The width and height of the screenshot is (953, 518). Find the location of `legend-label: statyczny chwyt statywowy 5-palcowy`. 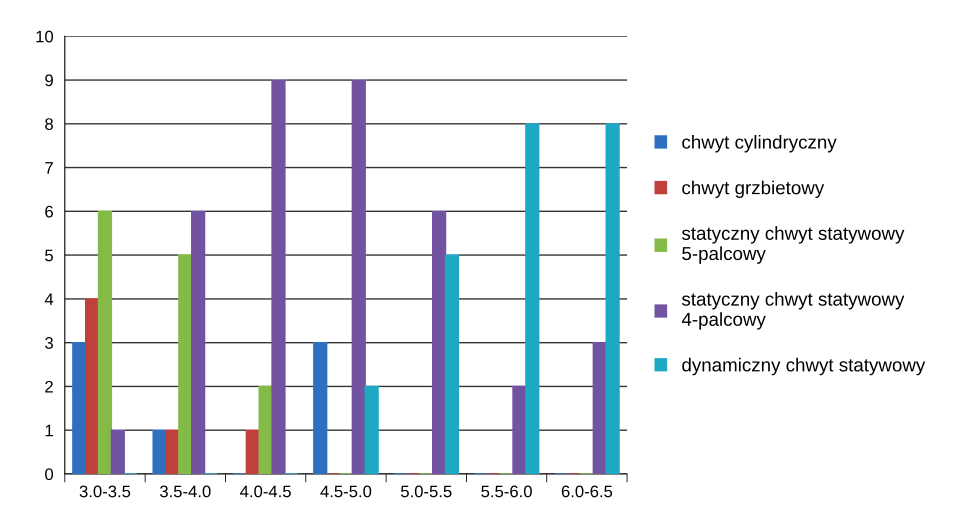

legend-label: statyczny chwyt statywowy 5-palcowy is located at coordinates (793, 245).